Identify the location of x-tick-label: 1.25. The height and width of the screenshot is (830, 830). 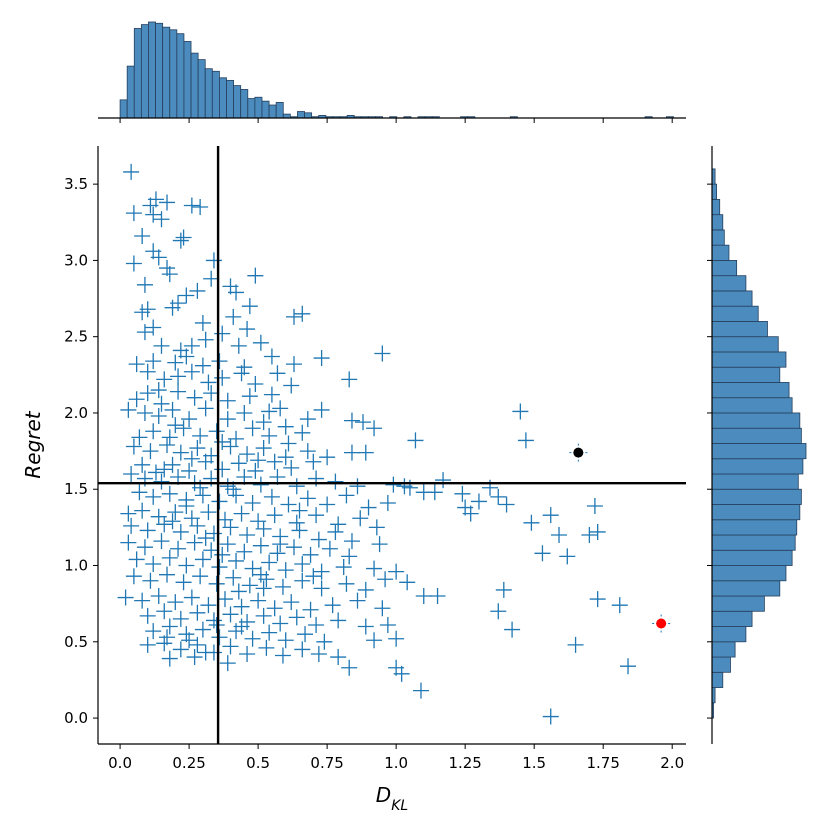
(464, 763).